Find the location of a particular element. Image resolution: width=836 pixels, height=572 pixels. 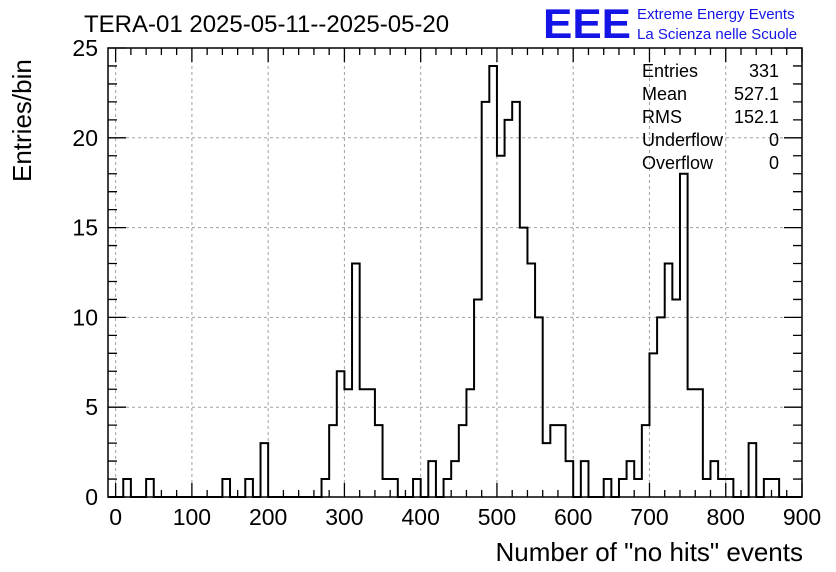

x-tick-label: 600 is located at coordinates (573, 517).